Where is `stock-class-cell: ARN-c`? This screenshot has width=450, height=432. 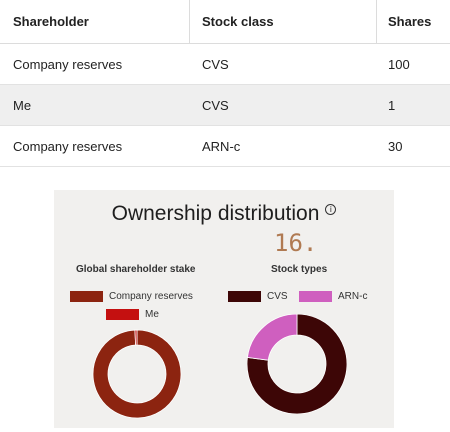
stock-class-cell: ARN-c is located at coordinates (221, 146).